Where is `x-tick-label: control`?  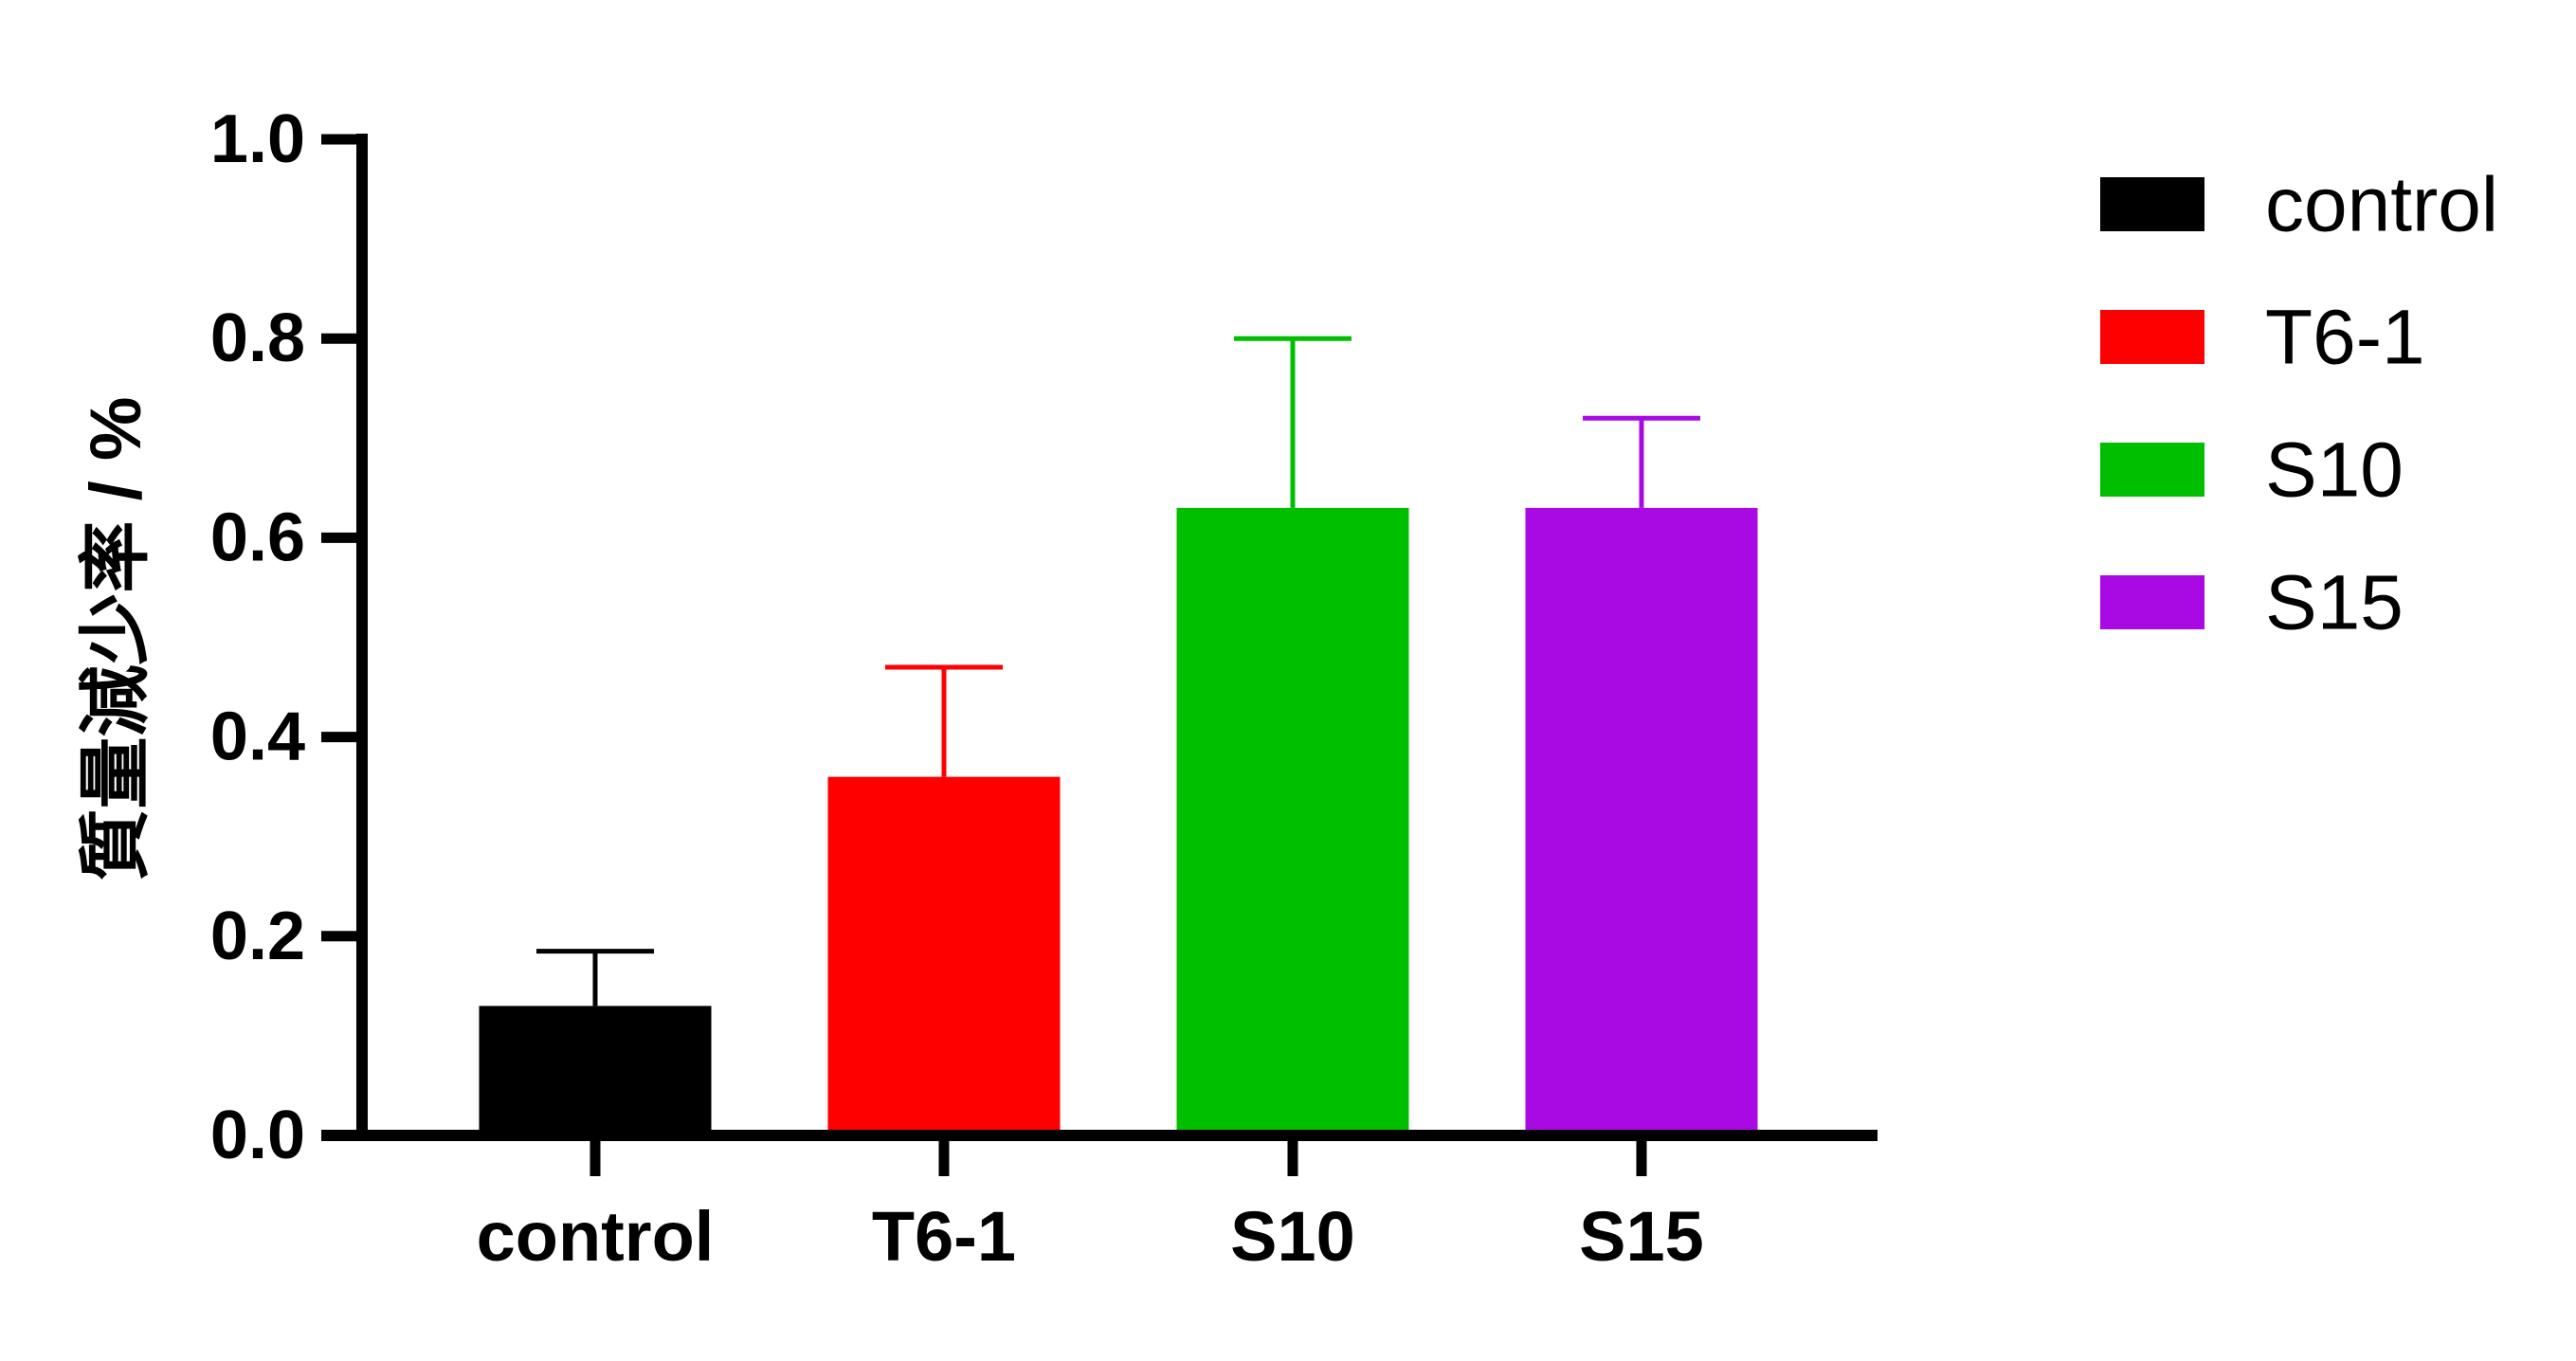
x-tick-label: control is located at coordinates (596, 1236).